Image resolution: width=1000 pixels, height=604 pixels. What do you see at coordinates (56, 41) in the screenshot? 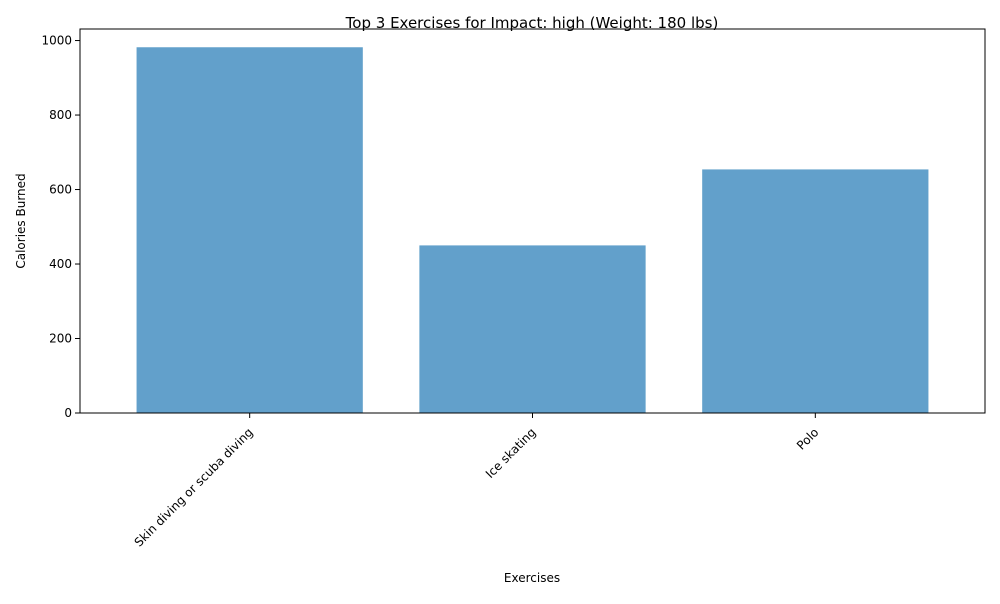
I see `y-tick-label-5: 1000` at bounding box center [56, 41].